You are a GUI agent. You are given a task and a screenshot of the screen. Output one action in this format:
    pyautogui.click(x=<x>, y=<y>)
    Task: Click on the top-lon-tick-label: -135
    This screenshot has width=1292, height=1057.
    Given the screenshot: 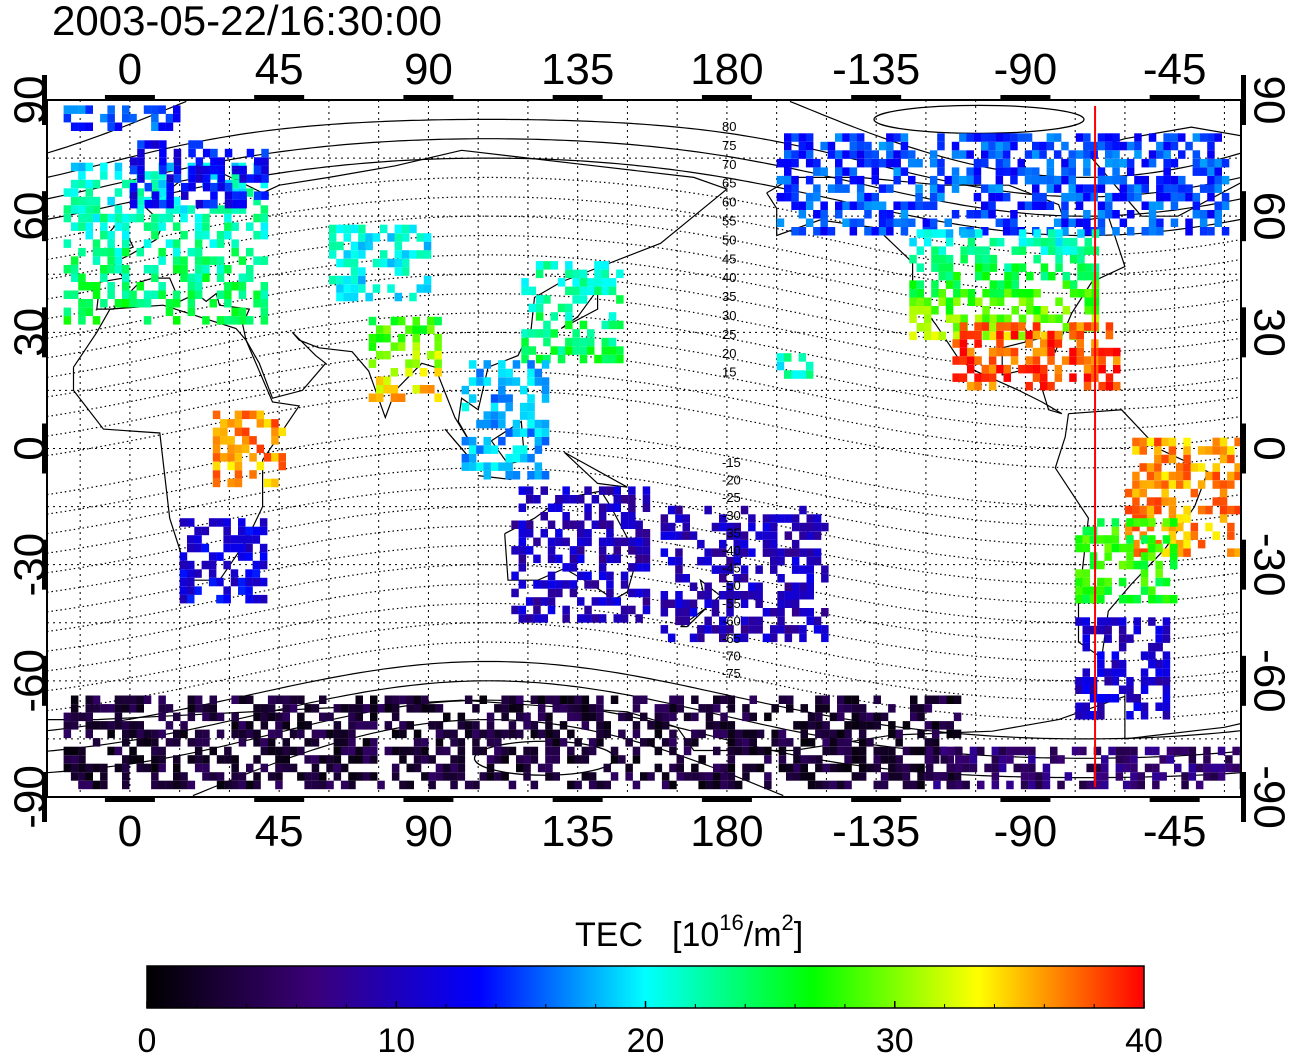 What is the action you would take?
    pyautogui.click(x=876, y=69)
    